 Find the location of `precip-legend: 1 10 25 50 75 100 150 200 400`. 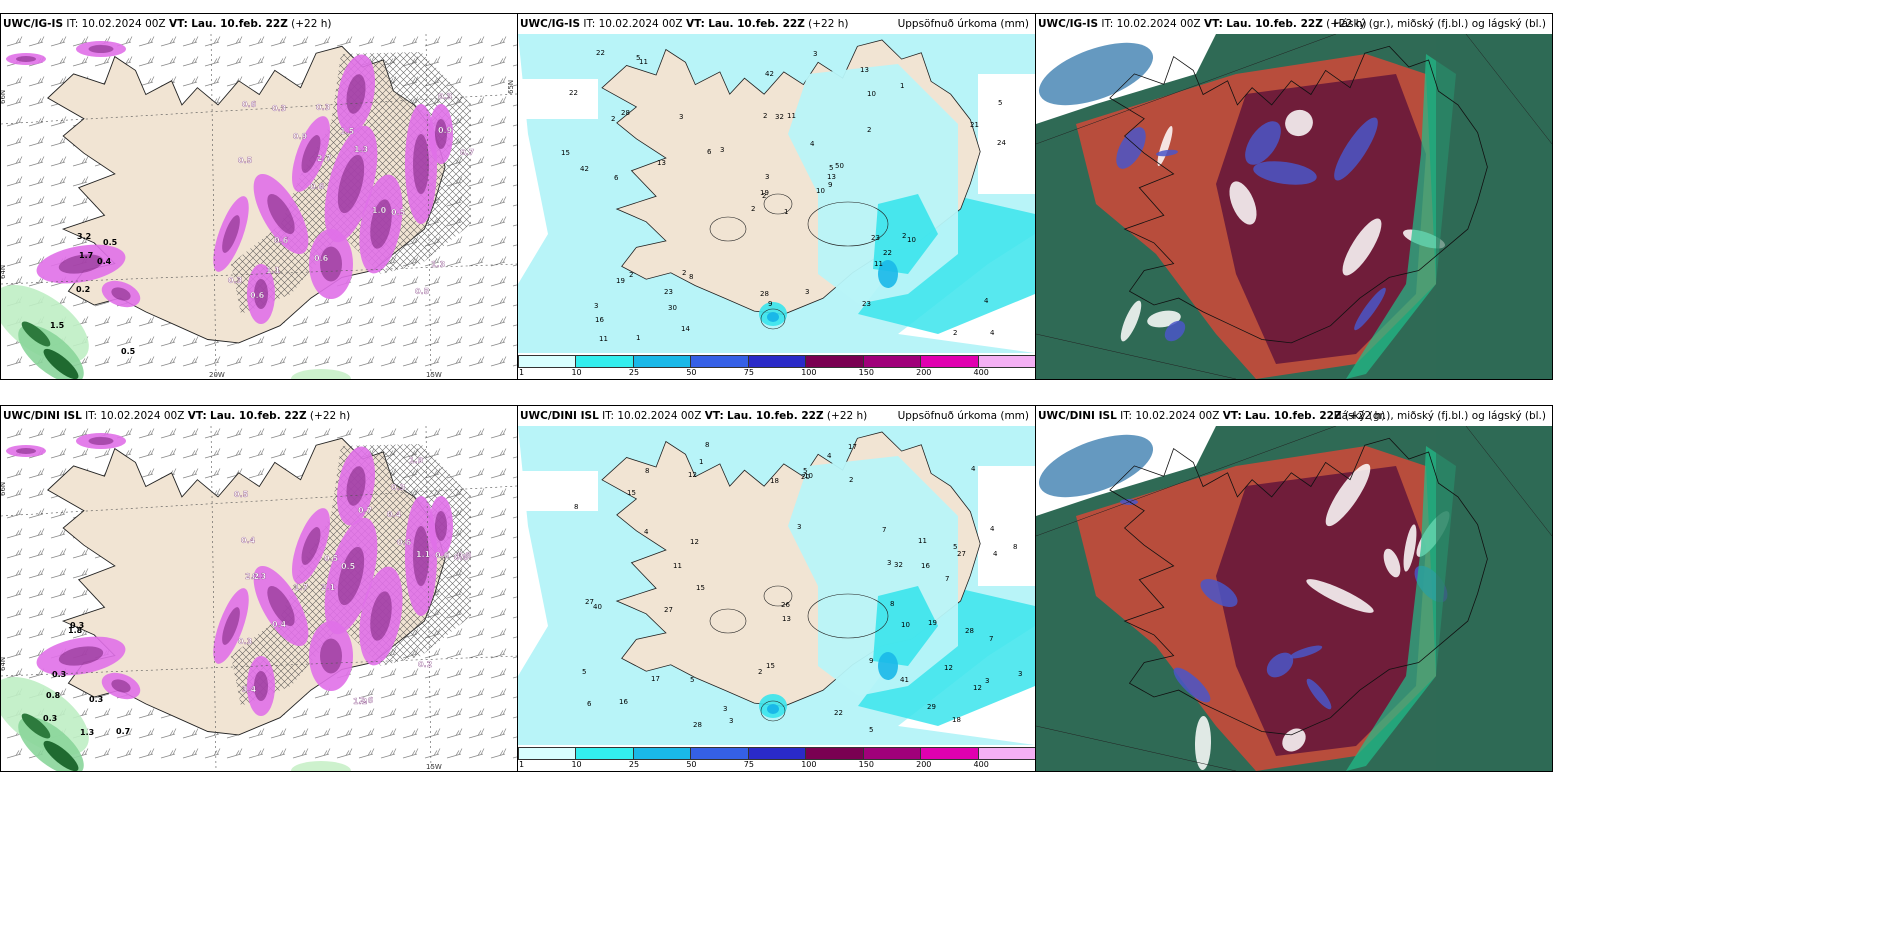

precip-legend: 1 10 25 50 75 100 150 200 400 is located at coordinates (776, 758).